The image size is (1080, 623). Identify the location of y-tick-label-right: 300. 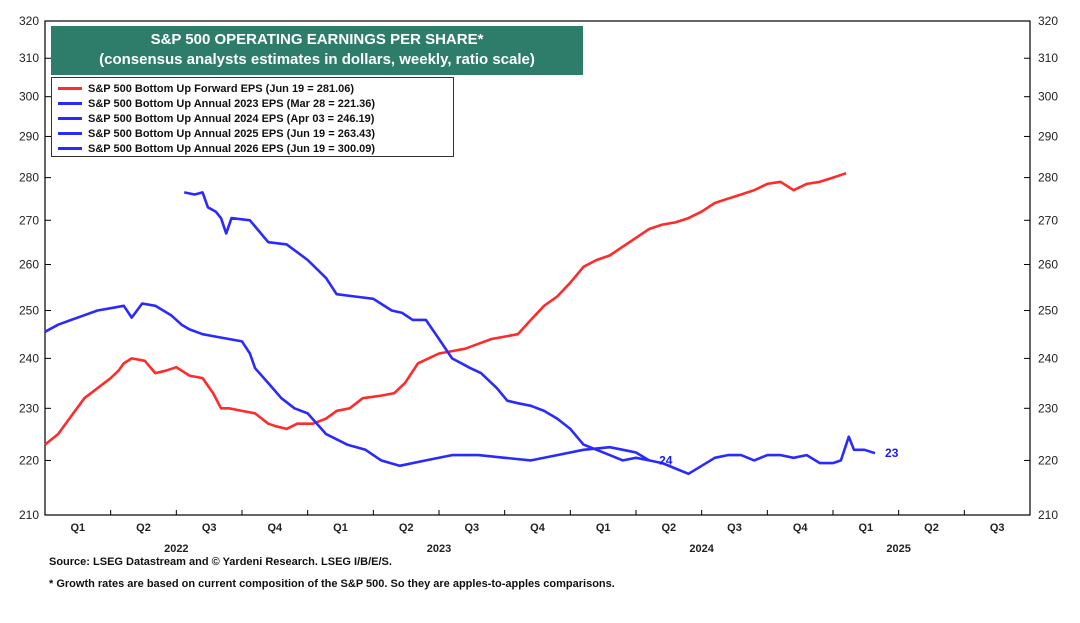
(1048, 97).